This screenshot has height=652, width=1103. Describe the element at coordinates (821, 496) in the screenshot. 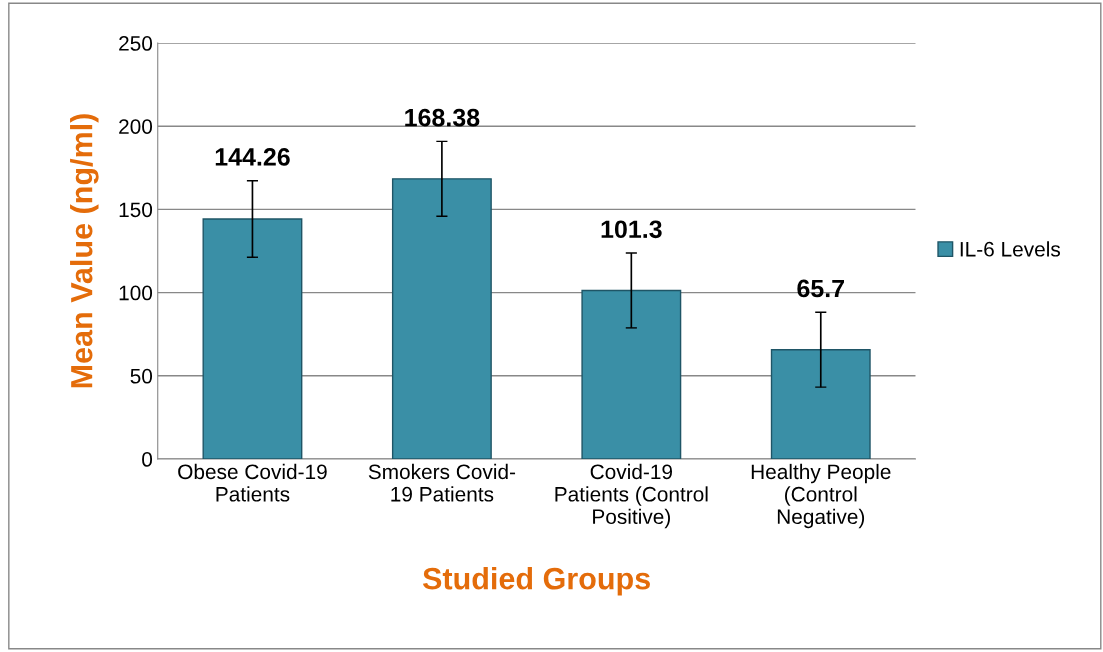

I see `x-tick-label: Healthy People (Control Negative)` at that location.